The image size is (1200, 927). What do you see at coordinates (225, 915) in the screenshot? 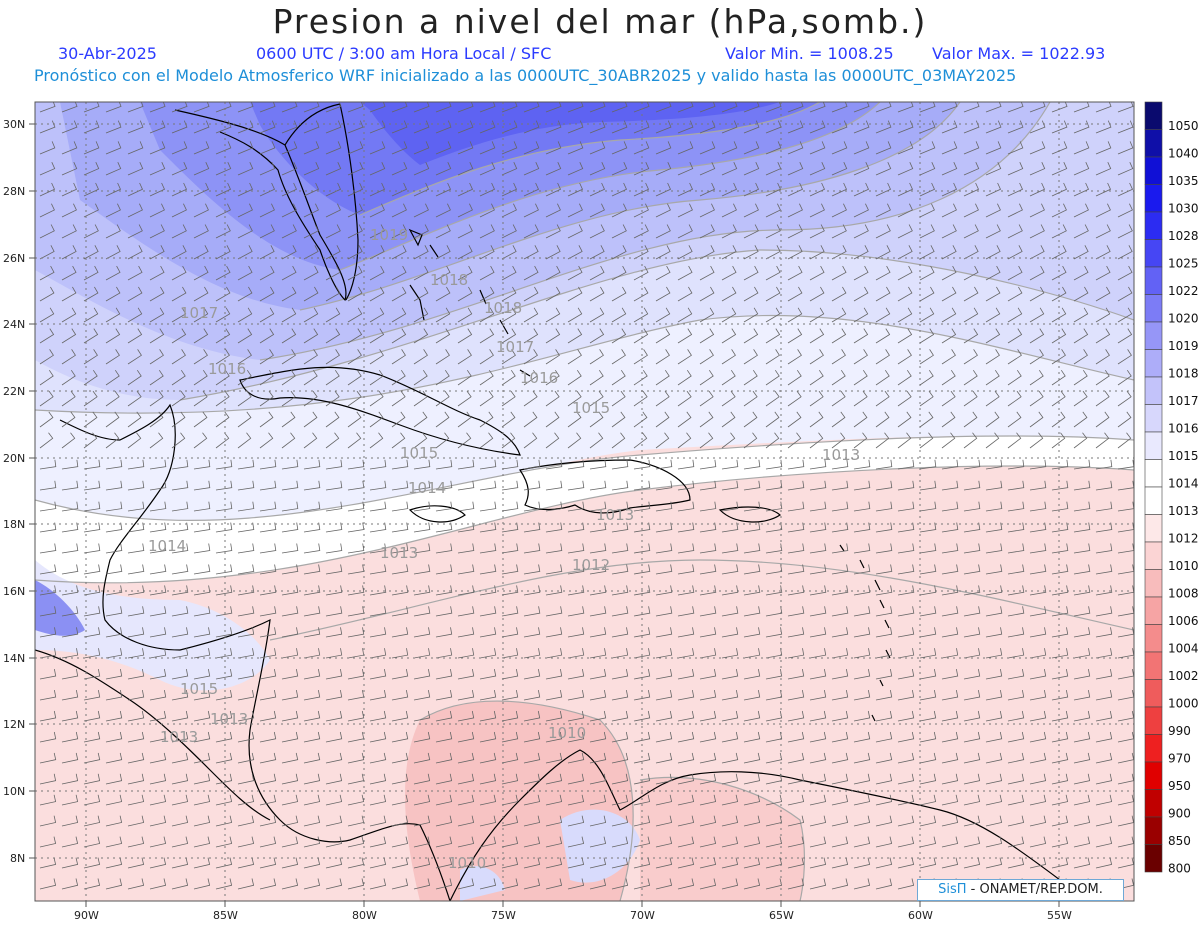
I see `lon-label: 85W` at bounding box center [225, 915].